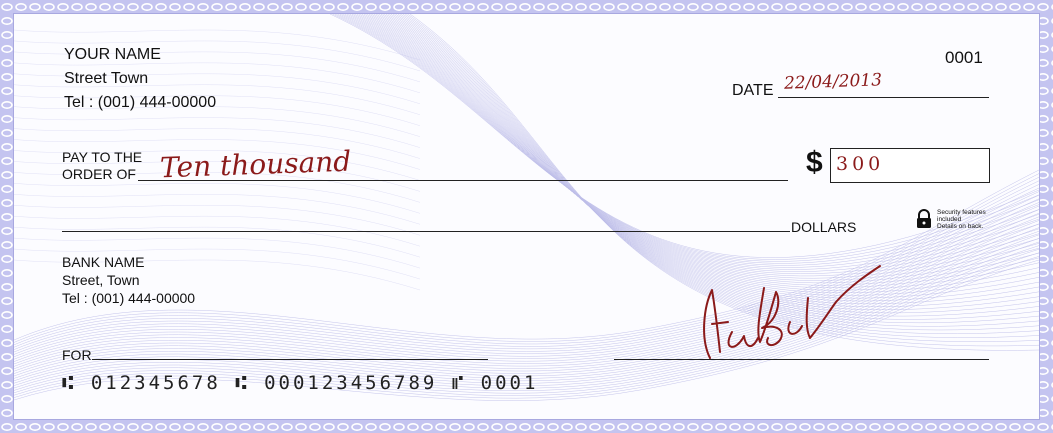 This screenshot has height=433, width=1053. Describe the element at coordinates (833, 82) in the screenshot. I see `date-value: 22/04/2013` at that location.